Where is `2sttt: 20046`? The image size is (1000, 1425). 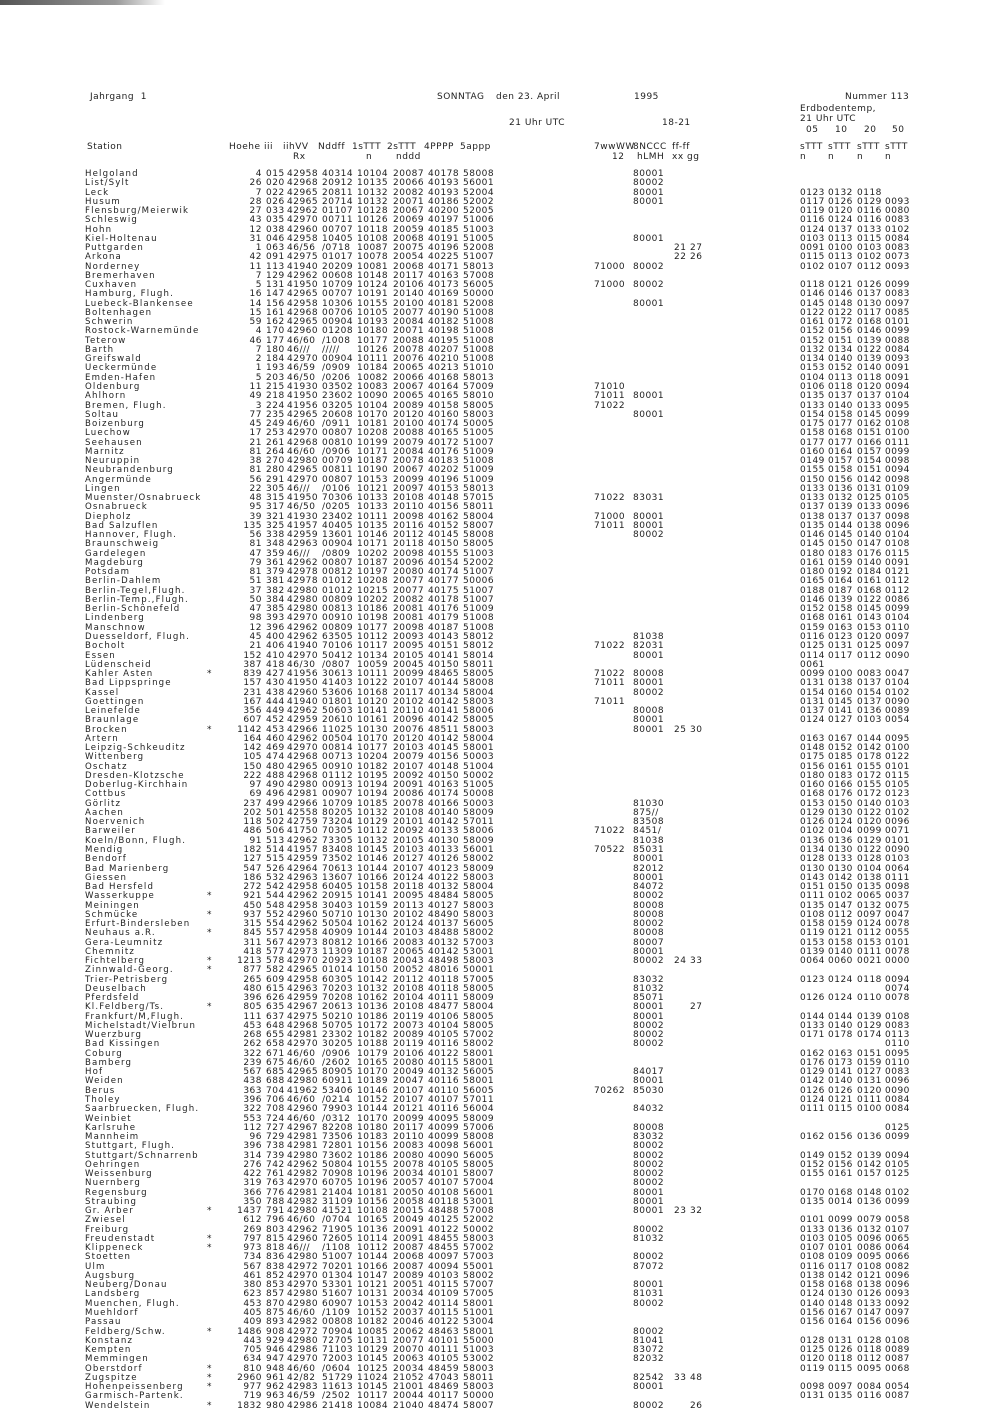 2sttt: 20046 is located at coordinates (409, 1322).